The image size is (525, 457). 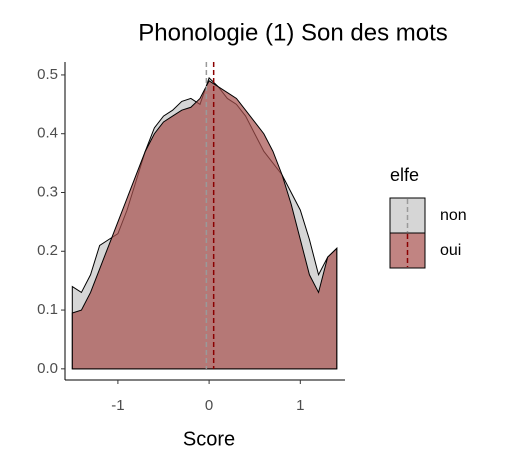 I want to click on y-tick-label: 0.0, so click(x=47, y=368).